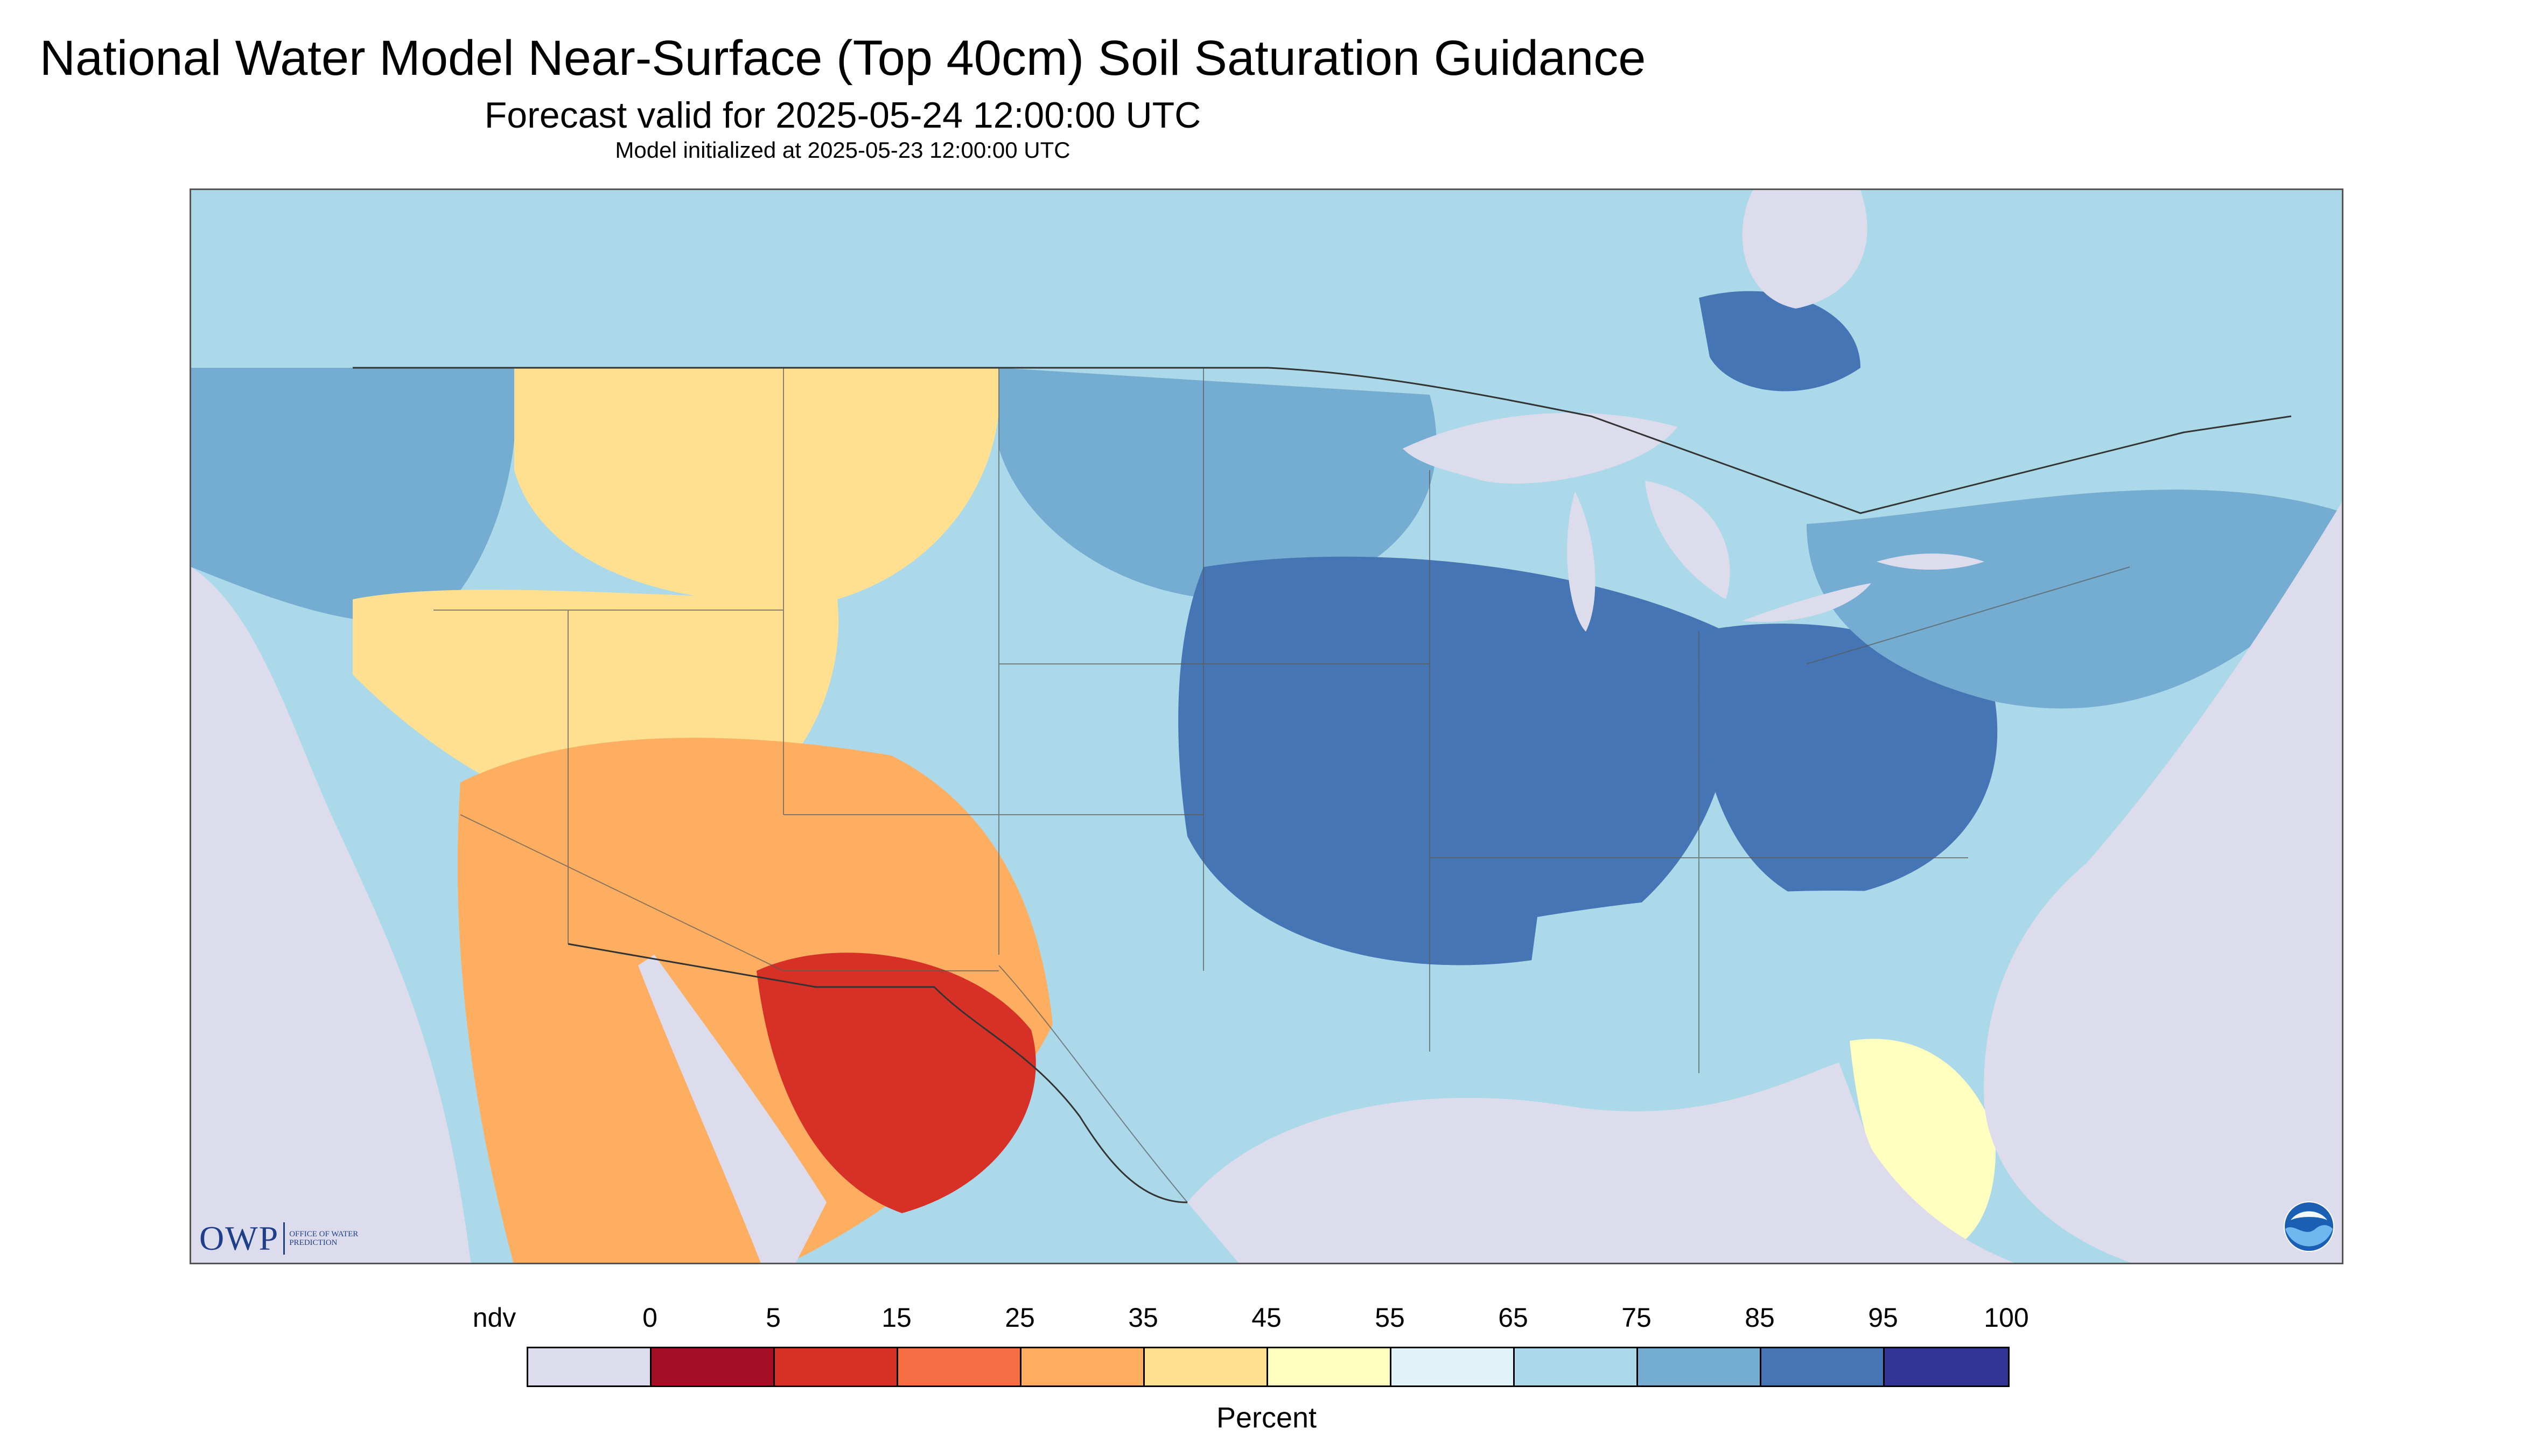  What do you see at coordinates (1455, 760) in the screenshot?
I see `region-central-plains-midwest` at bounding box center [1455, 760].